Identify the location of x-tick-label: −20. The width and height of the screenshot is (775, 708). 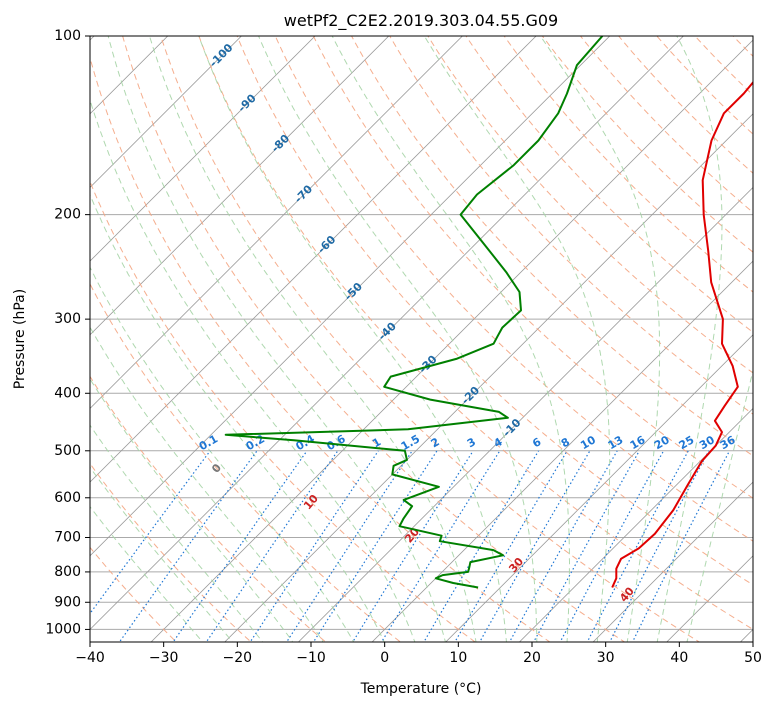
(238, 658).